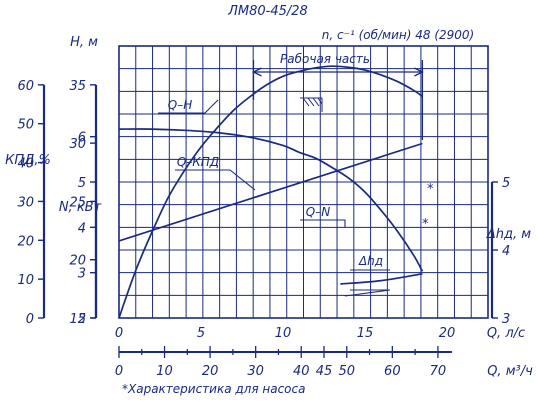 This screenshot has width=539, height=403. Describe the element at coordinates (82, 138) in the screenshot. I see `n-tick-label: 6` at that location.